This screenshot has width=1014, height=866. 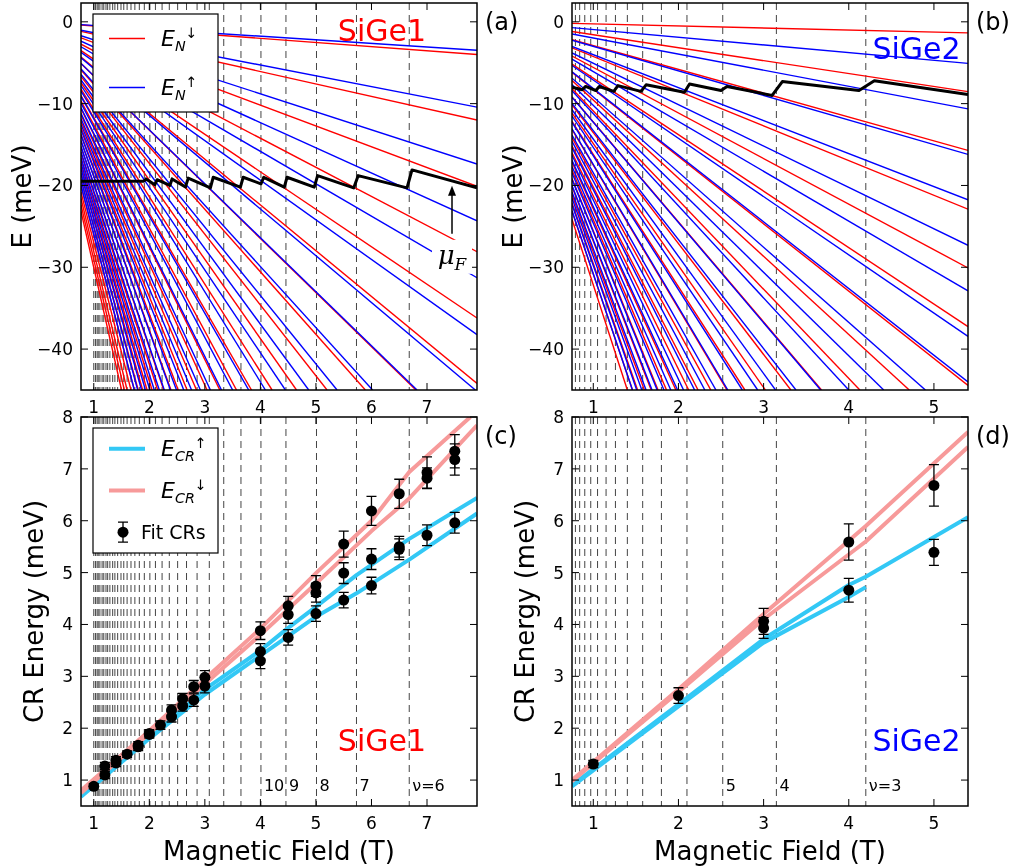 What do you see at coordinates (324, 786) in the screenshot?
I see `annotation: 8` at bounding box center [324, 786].